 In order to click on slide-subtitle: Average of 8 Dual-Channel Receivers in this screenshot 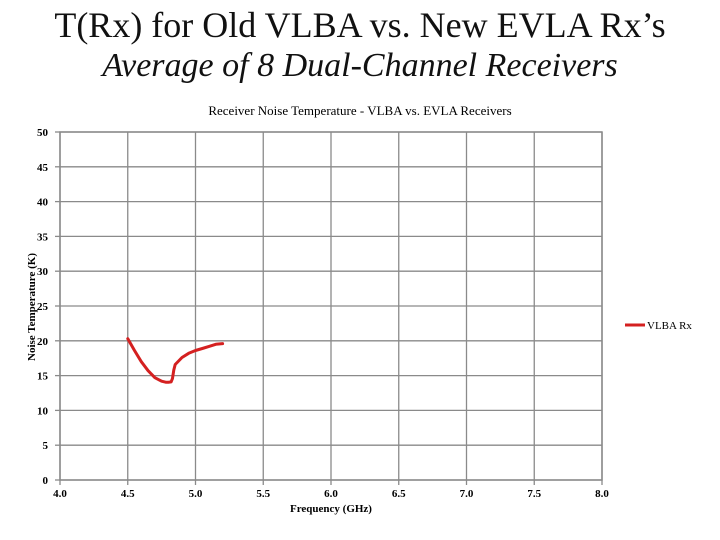, I will do `click(360, 65)`.